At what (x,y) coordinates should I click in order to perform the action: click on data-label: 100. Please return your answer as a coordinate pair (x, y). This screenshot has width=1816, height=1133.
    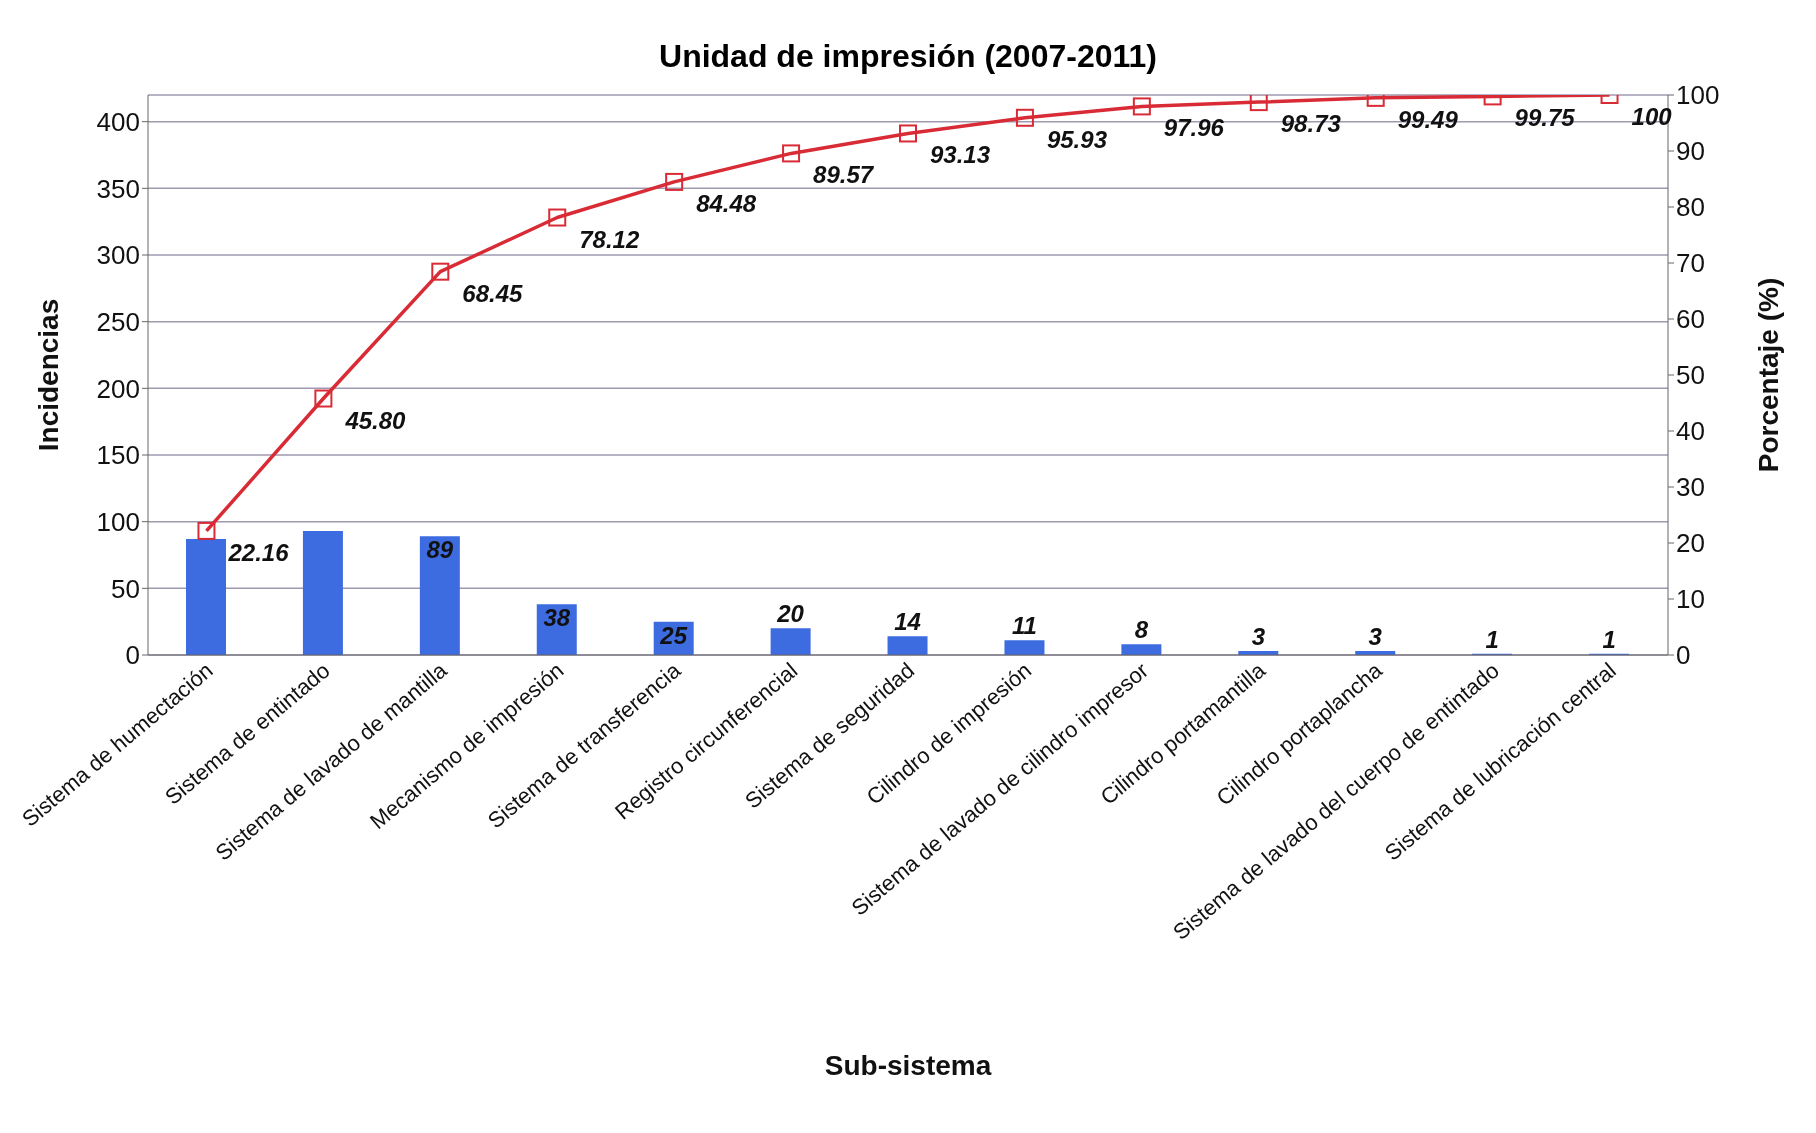
    Looking at the image, I should click on (1652, 116).